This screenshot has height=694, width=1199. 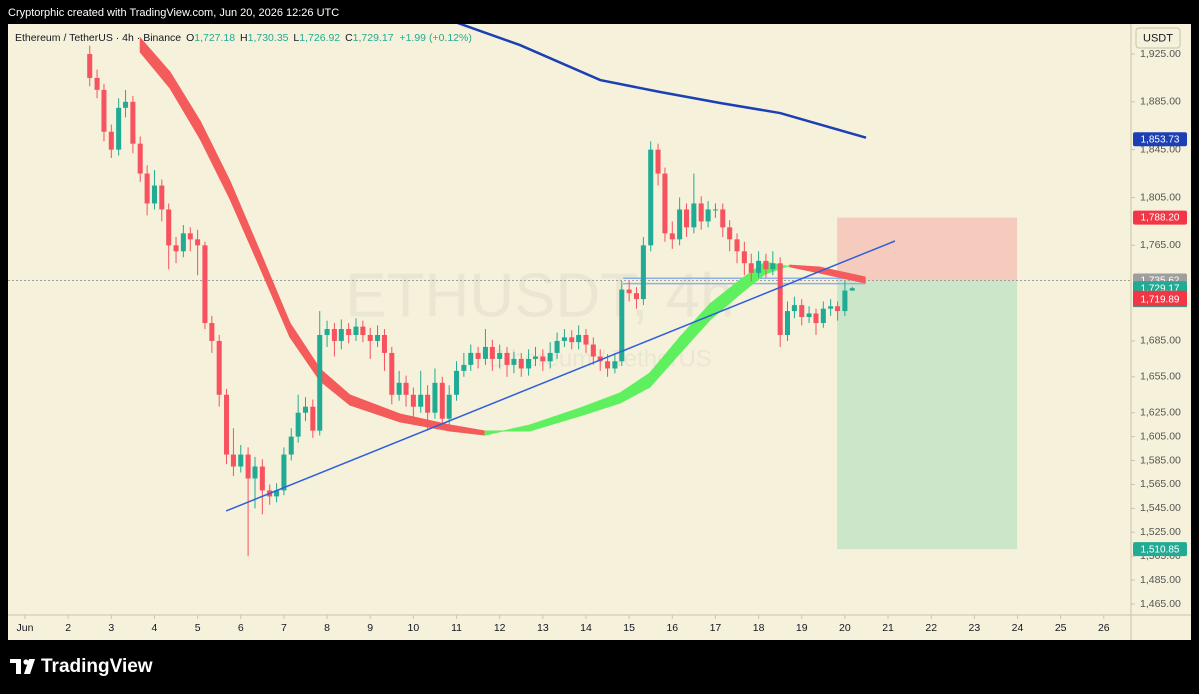 I want to click on moving-average, so click(x=661, y=81).